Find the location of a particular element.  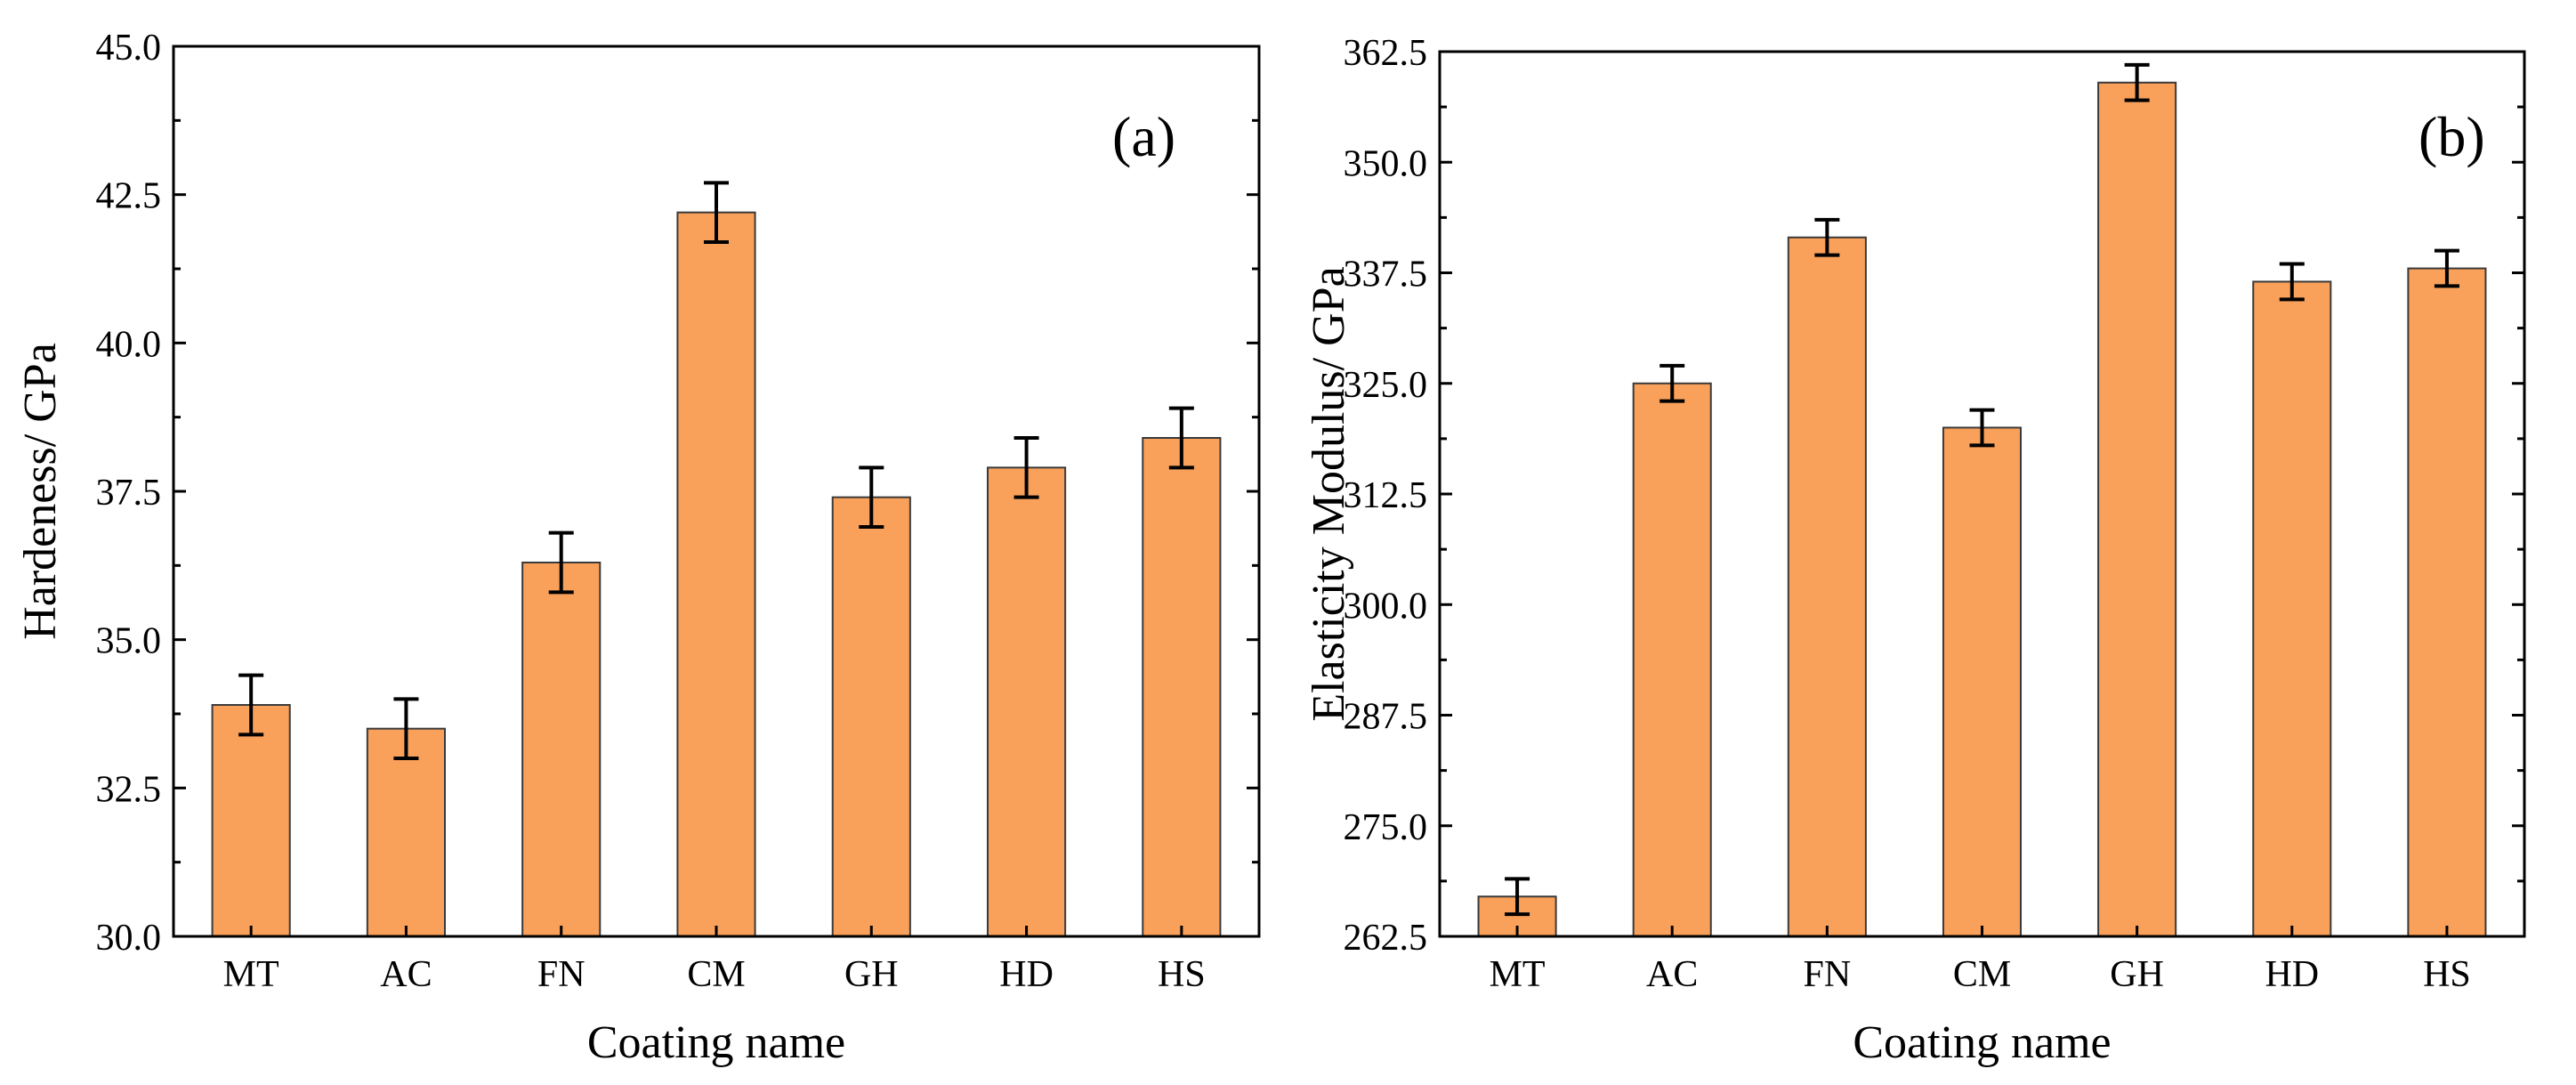

y-tick-label: 287.5 is located at coordinates (1386, 717).